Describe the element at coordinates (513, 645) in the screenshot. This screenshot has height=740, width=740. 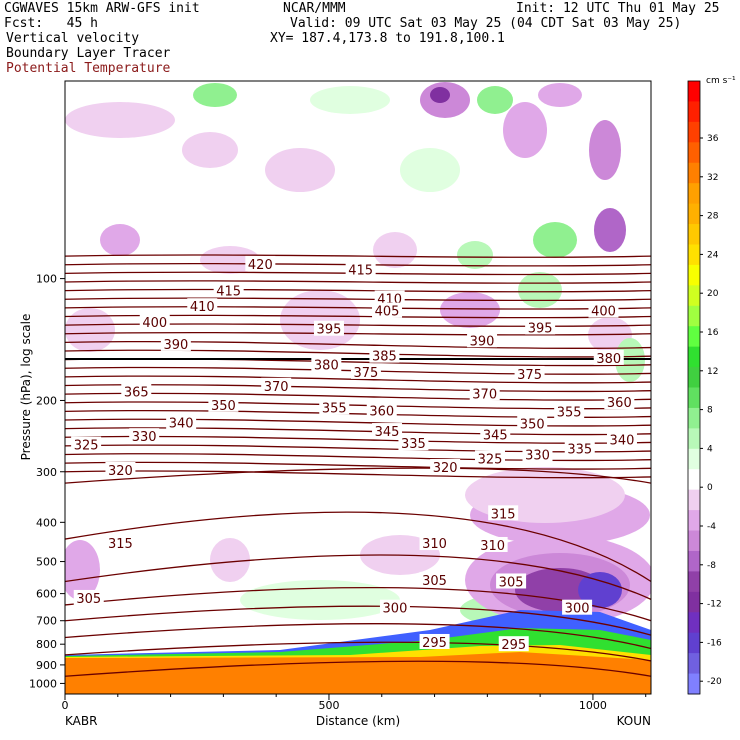
I see `theta-label: 295` at that location.